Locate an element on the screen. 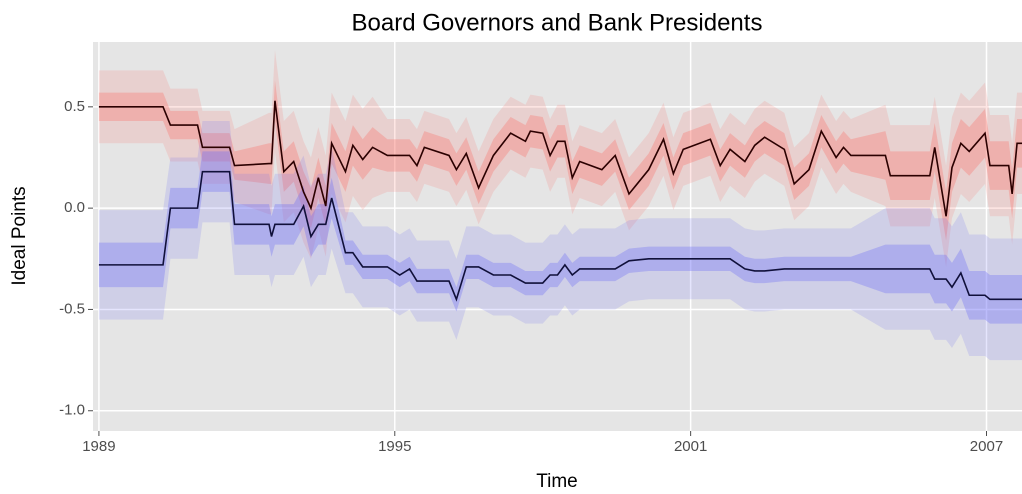  x-axis-label: Time is located at coordinates (557, 481).